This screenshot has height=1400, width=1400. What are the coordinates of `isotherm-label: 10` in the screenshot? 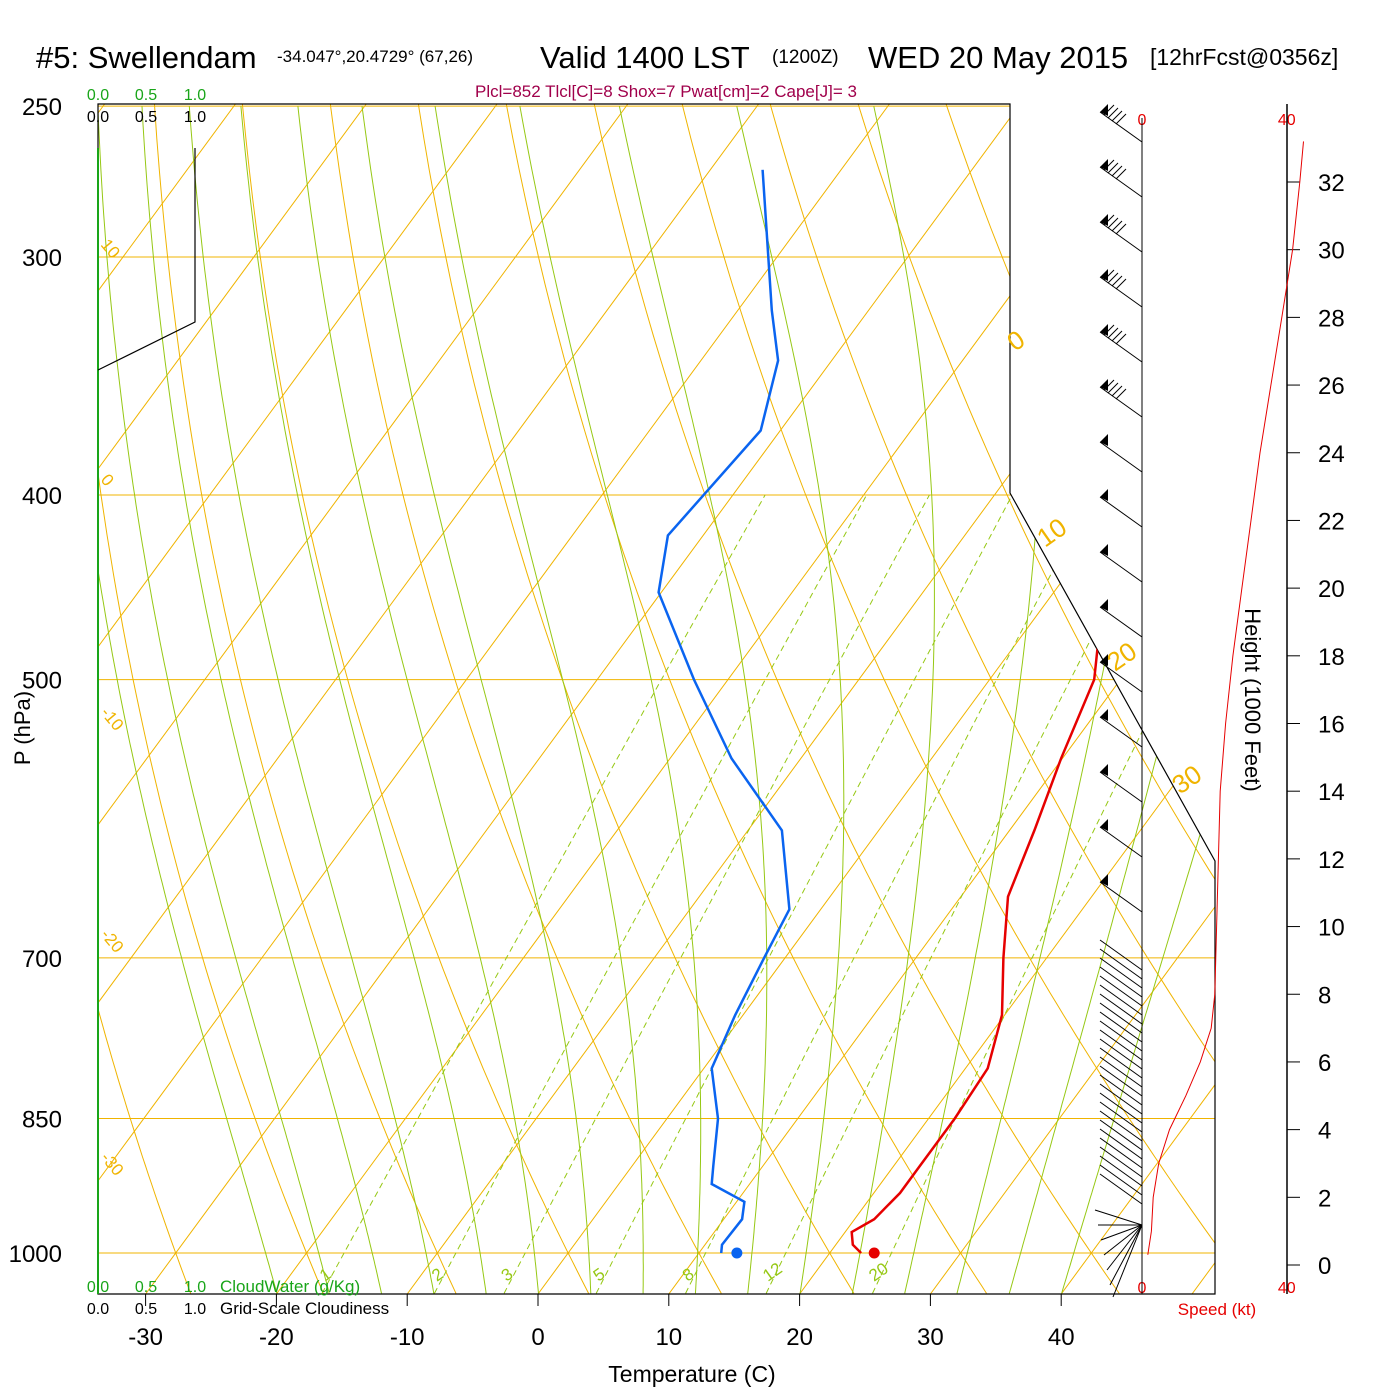 It's located at (1051, 532).